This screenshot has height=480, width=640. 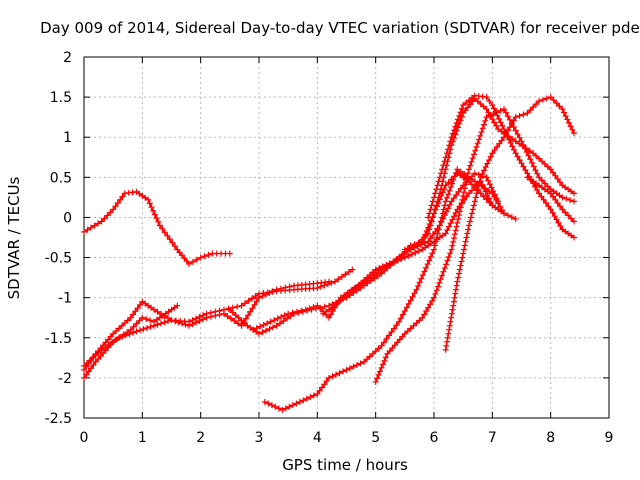 What do you see at coordinates (58, 259) in the screenshot?
I see `y-tick-label: -0.5` at bounding box center [58, 259].